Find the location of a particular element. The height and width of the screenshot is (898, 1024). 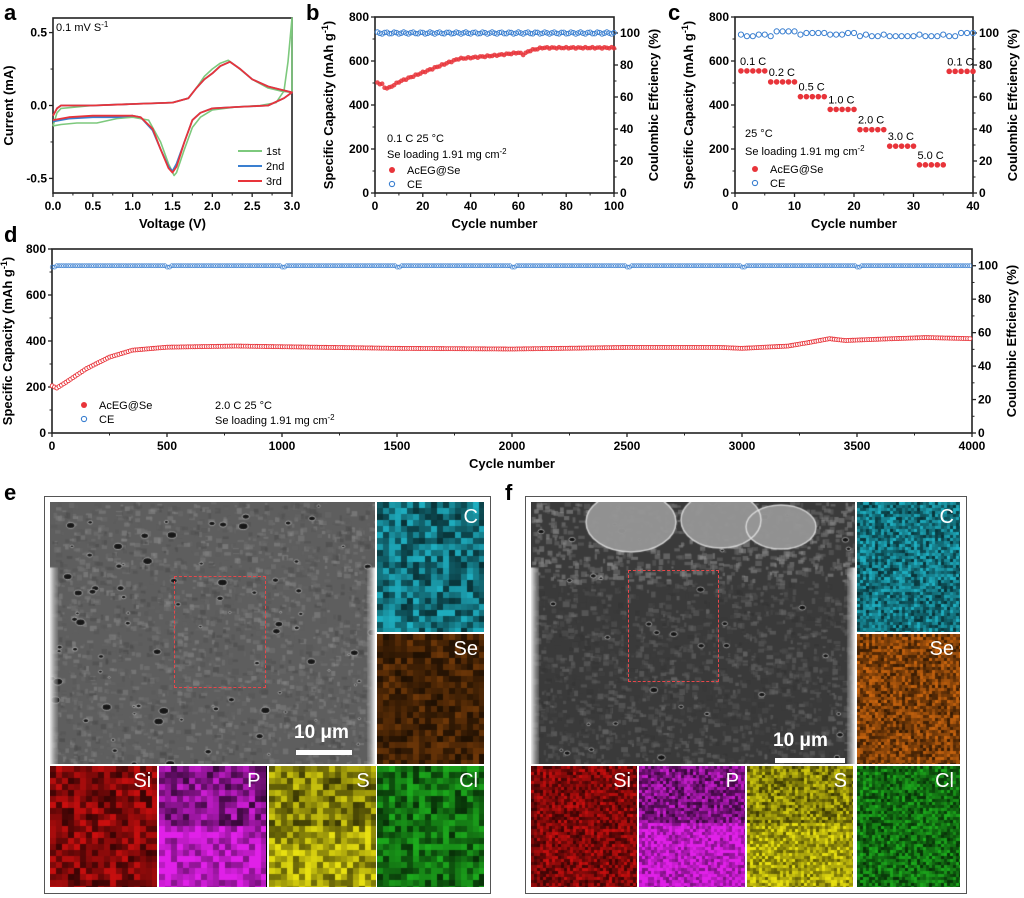

x-tick-label: 3500 is located at coordinates (857, 446).